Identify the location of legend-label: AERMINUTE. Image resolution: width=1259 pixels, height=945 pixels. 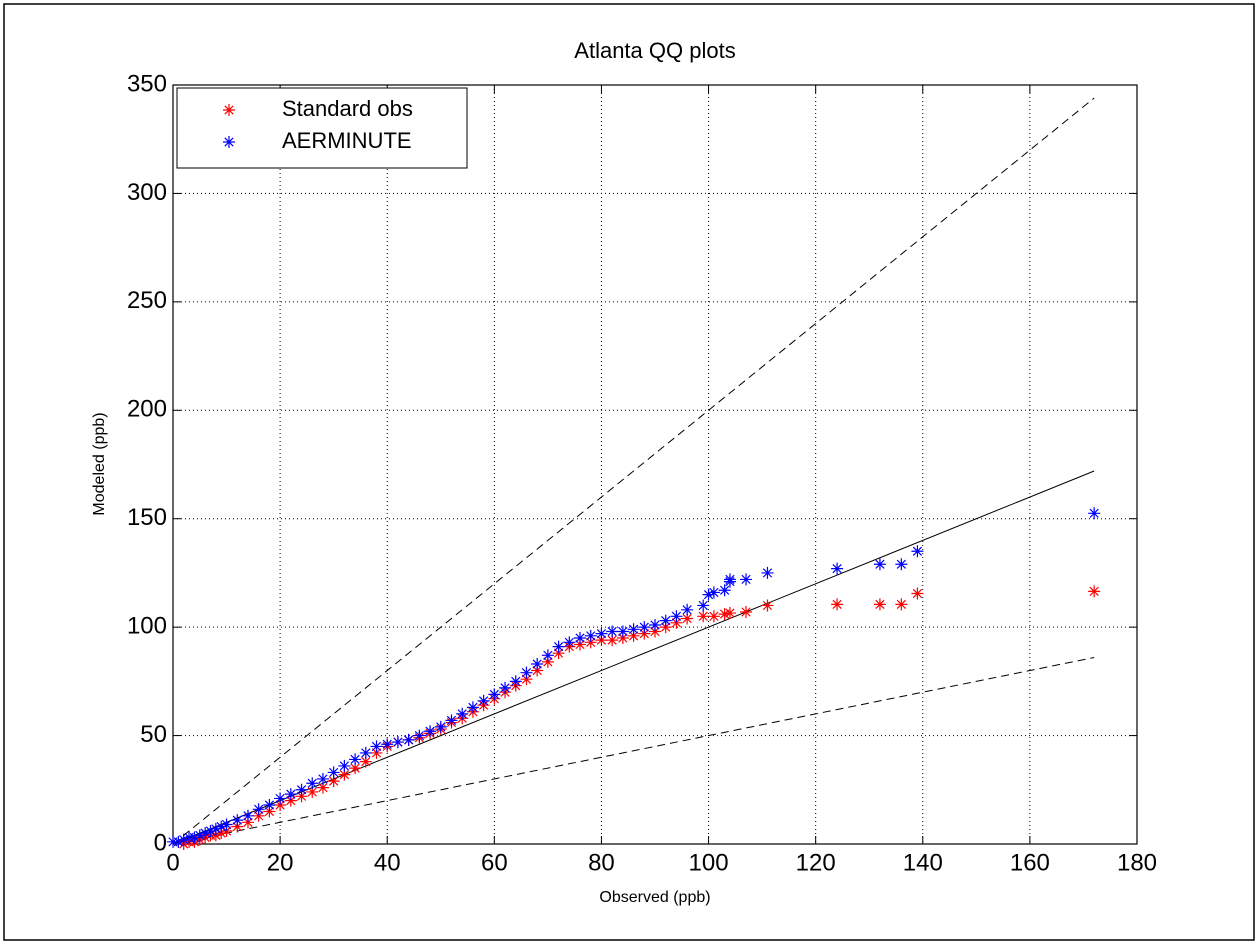
(347, 140).